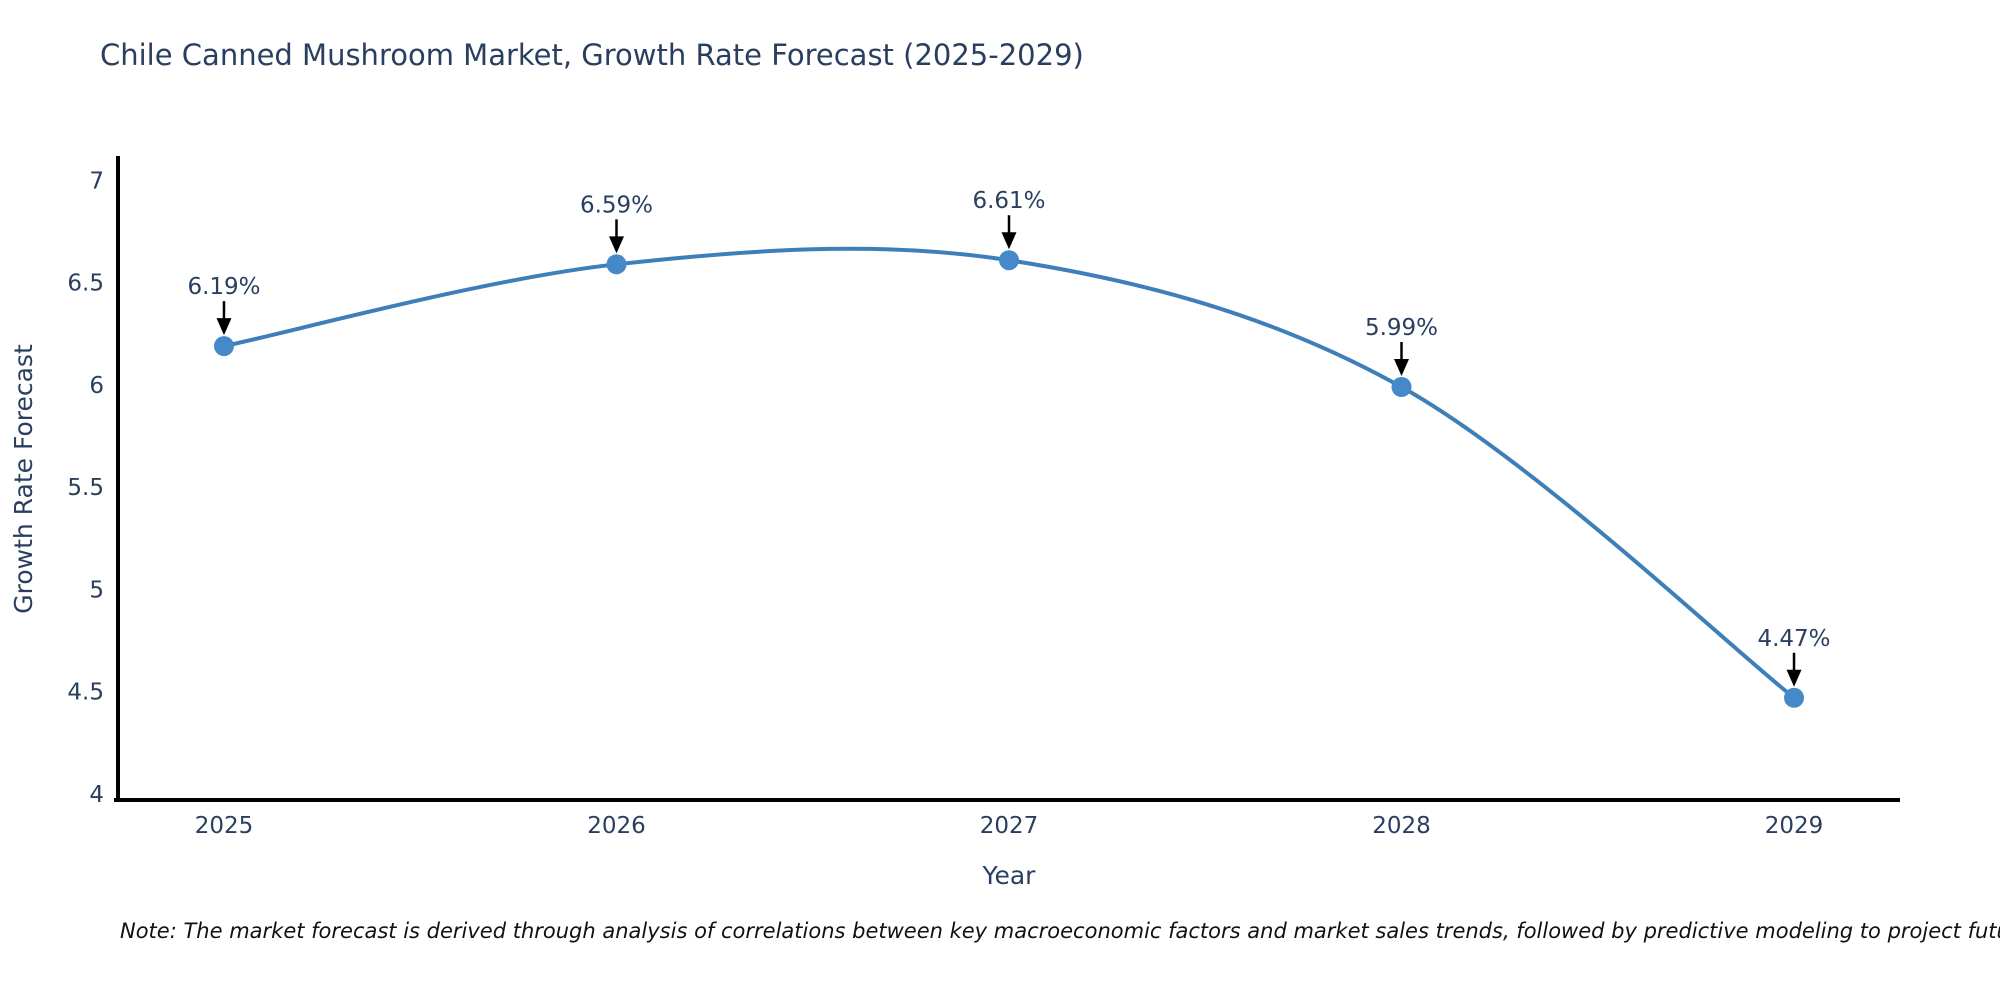 The width and height of the screenshot is (2000, 1000). I want to click on point-value-label: 6.19%, so click(223, 287).